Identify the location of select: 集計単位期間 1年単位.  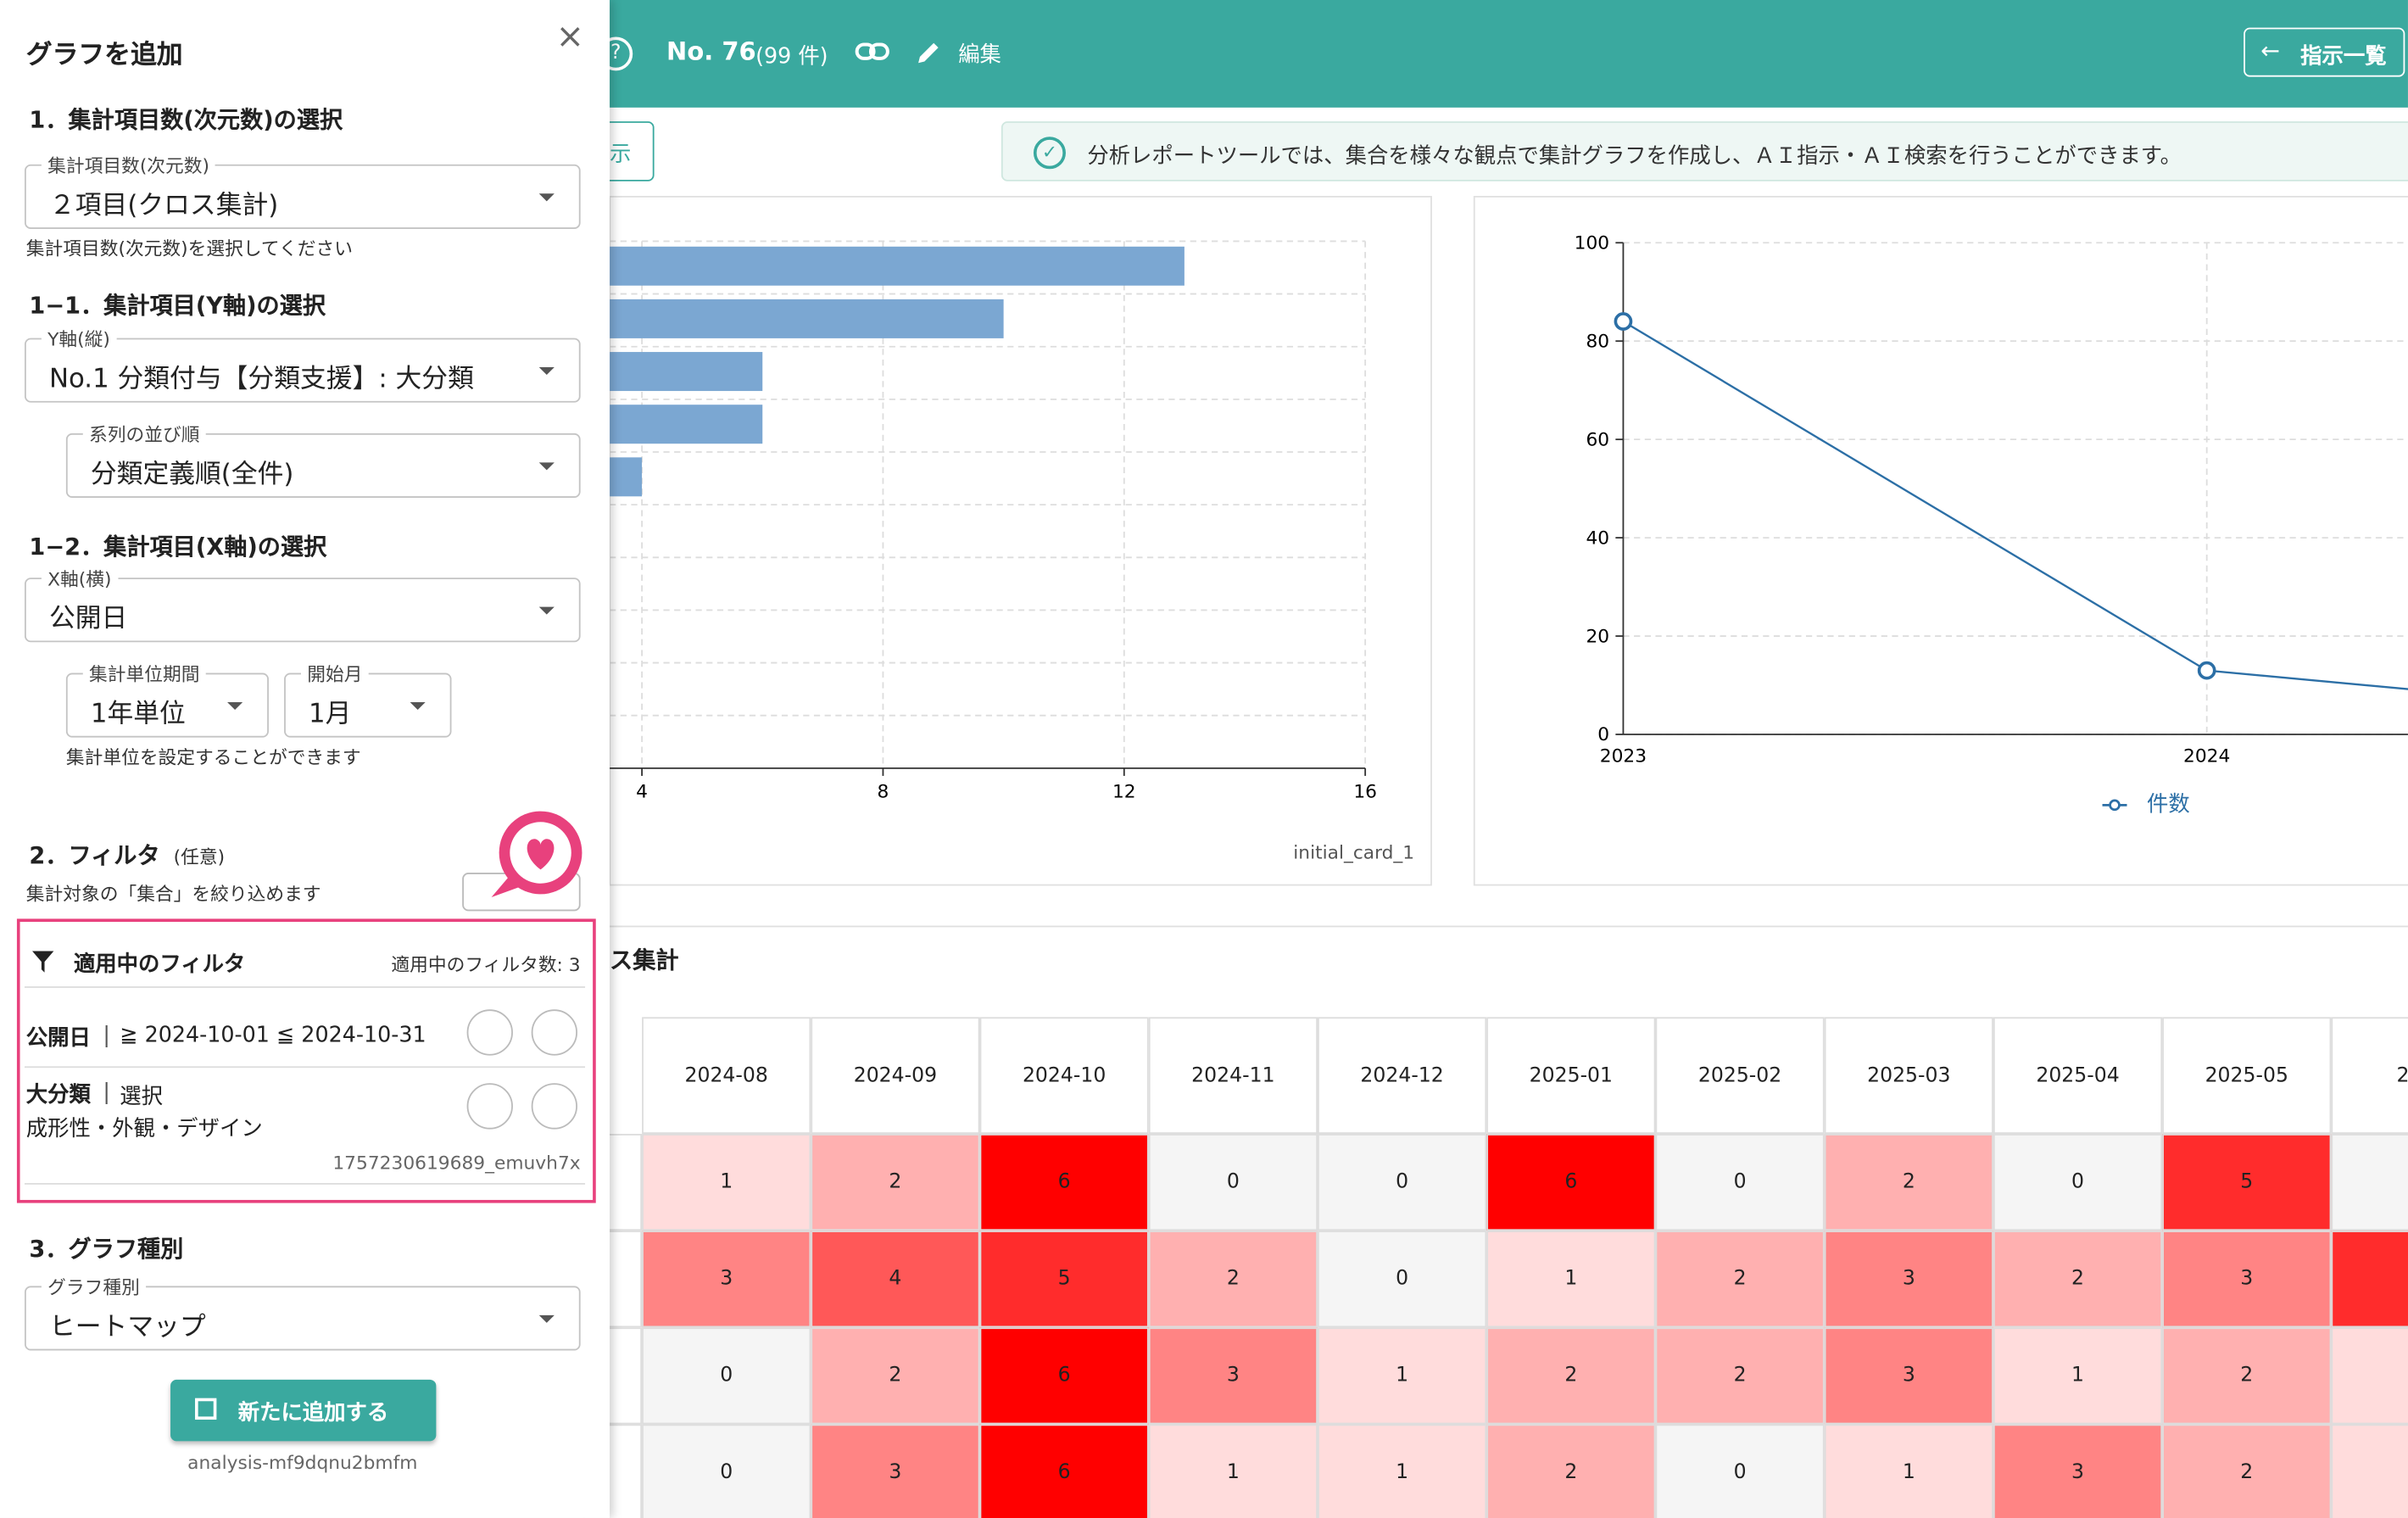
(167, 699).